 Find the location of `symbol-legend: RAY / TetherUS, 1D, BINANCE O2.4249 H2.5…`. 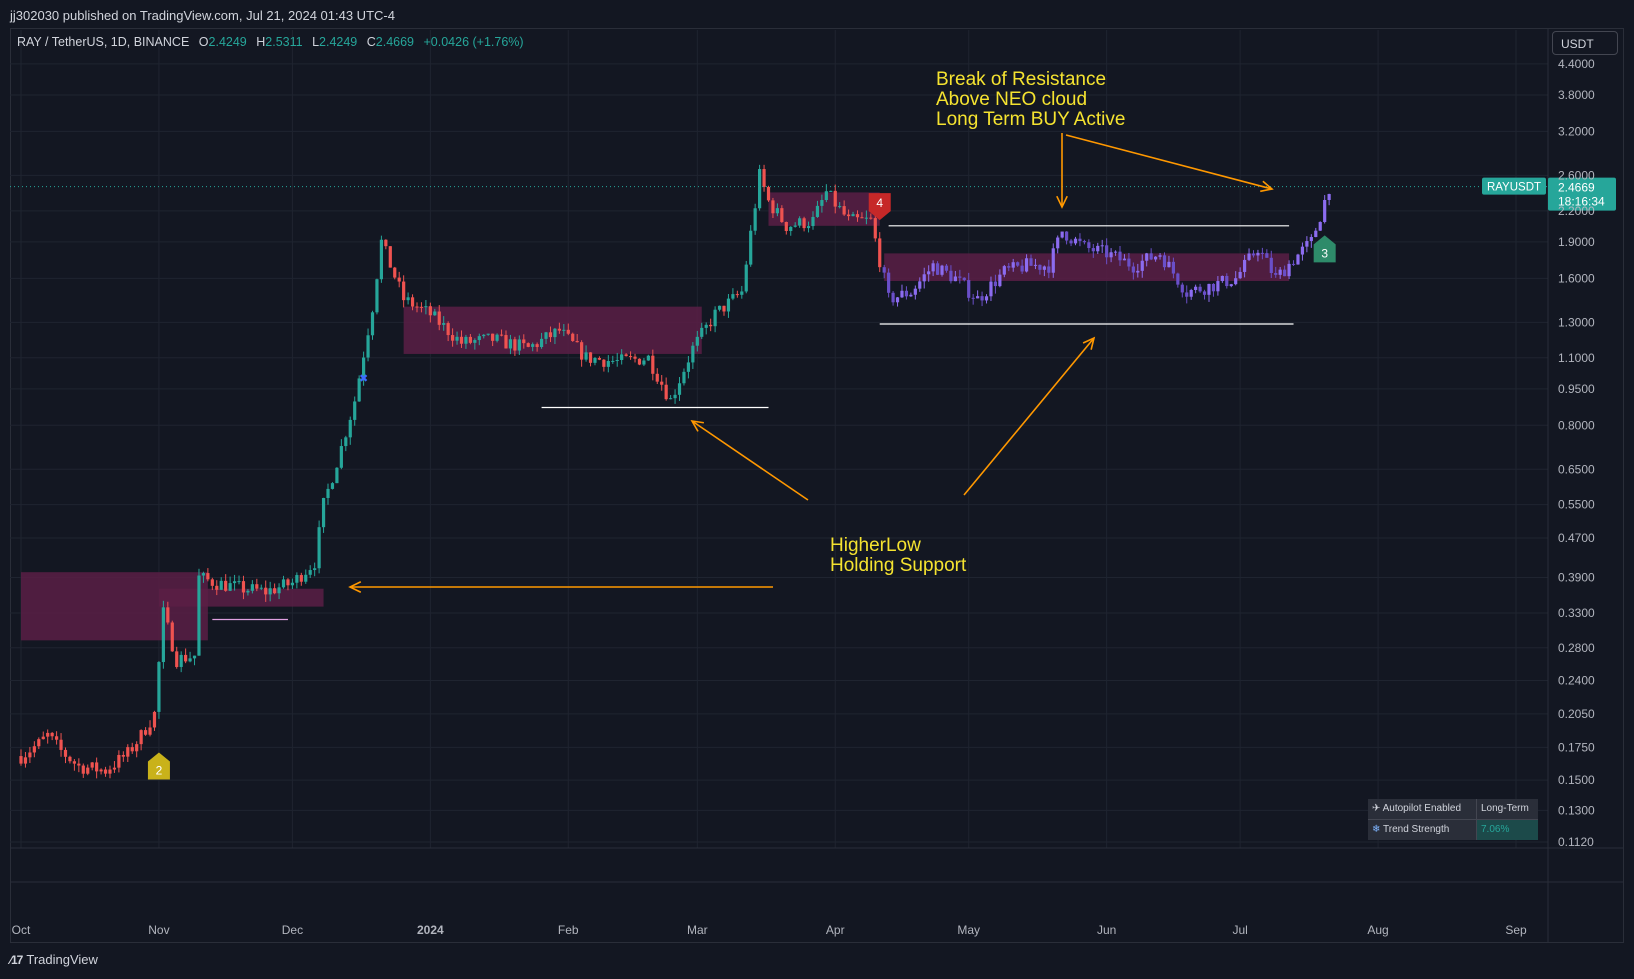

symbol-legend: RAY / TetherUS, 1D, BINANCE O2.4249 H2.5… is located at coordinates (270, 42).